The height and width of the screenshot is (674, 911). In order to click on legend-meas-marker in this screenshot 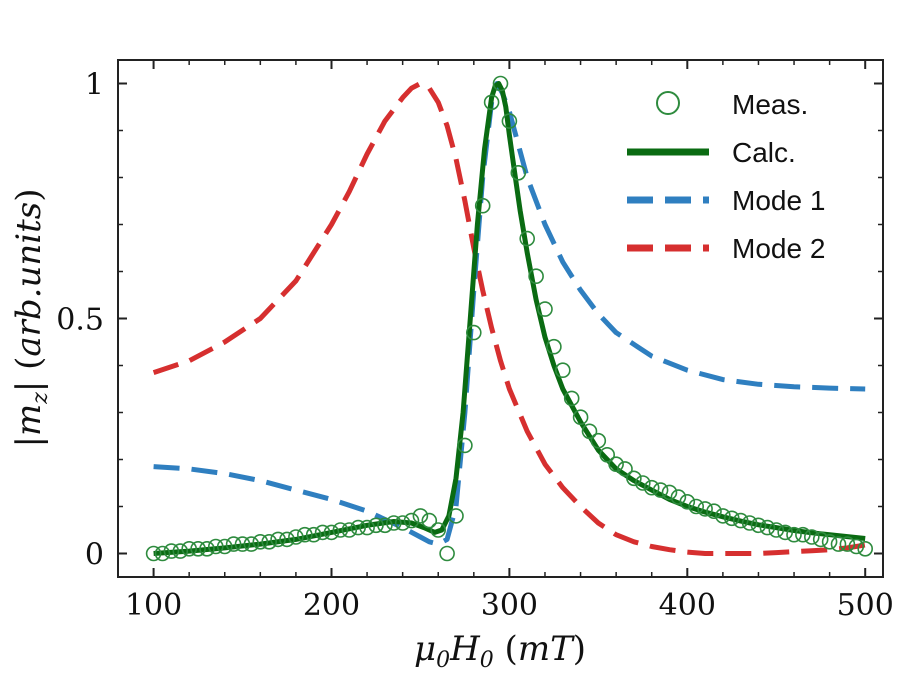, I will do `click(668, 103)`.